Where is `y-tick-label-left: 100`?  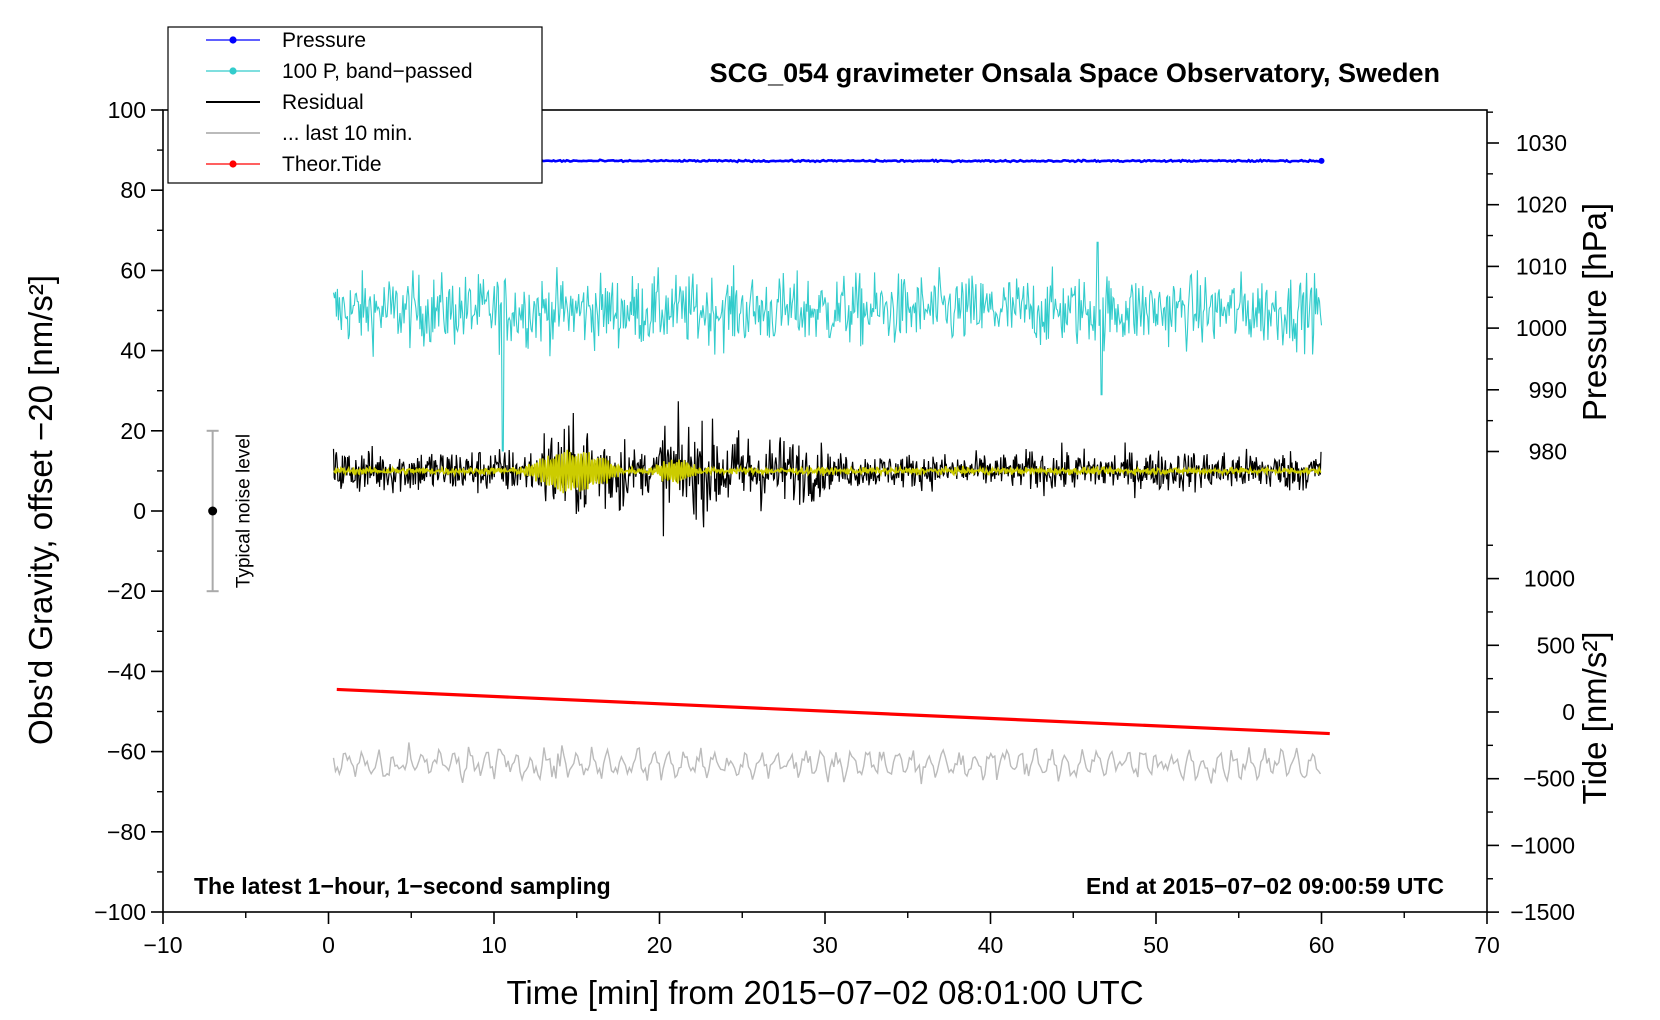
y-tick-label-left: 100 is located at coordinates (127, 110).